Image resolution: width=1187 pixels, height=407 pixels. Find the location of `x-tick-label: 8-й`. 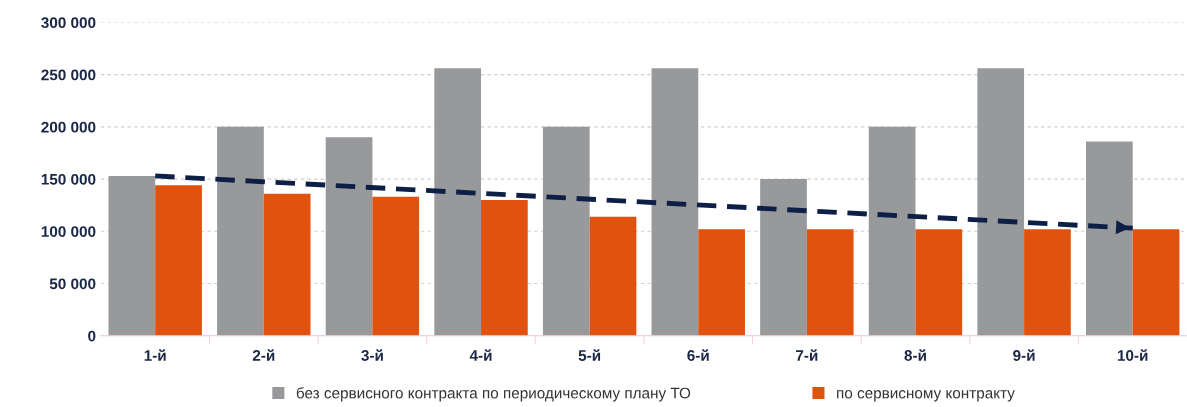

x-tick-label: 8-й is located at coordinates (915, 355).